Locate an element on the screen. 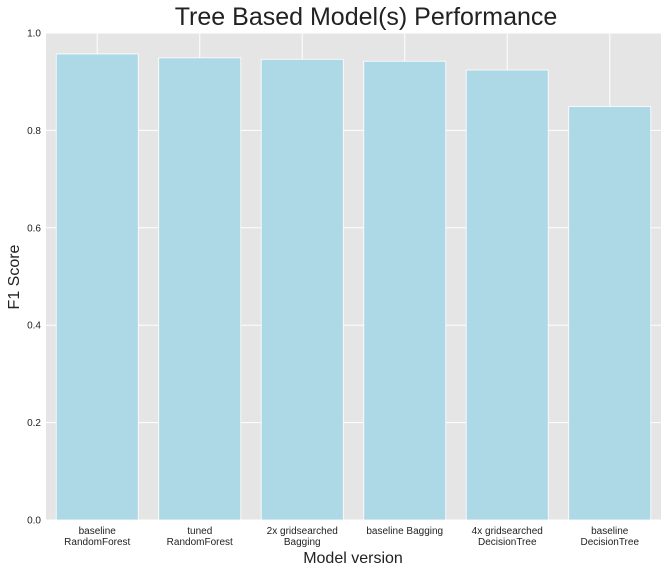  y-tick-label: 0.6 is located at coordinates (34, 228).